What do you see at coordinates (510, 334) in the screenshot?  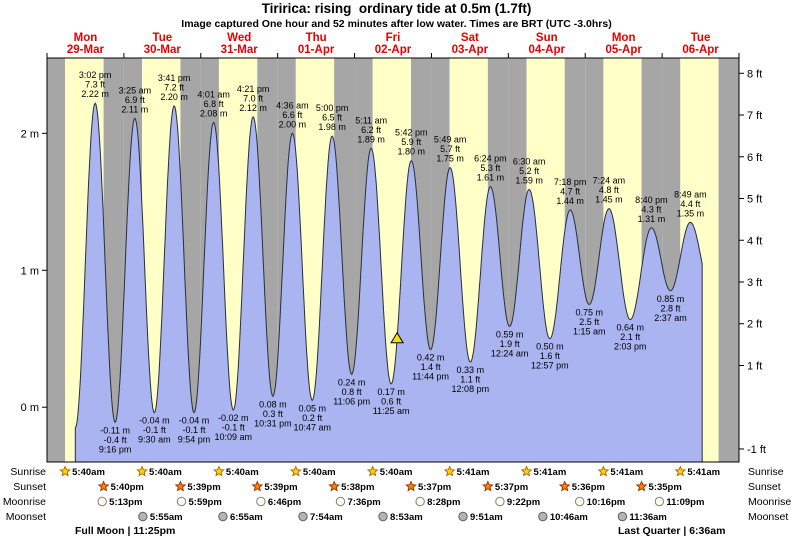 I see `tide-annotation-line: 0.59 m` at bounding box center [510, 334].